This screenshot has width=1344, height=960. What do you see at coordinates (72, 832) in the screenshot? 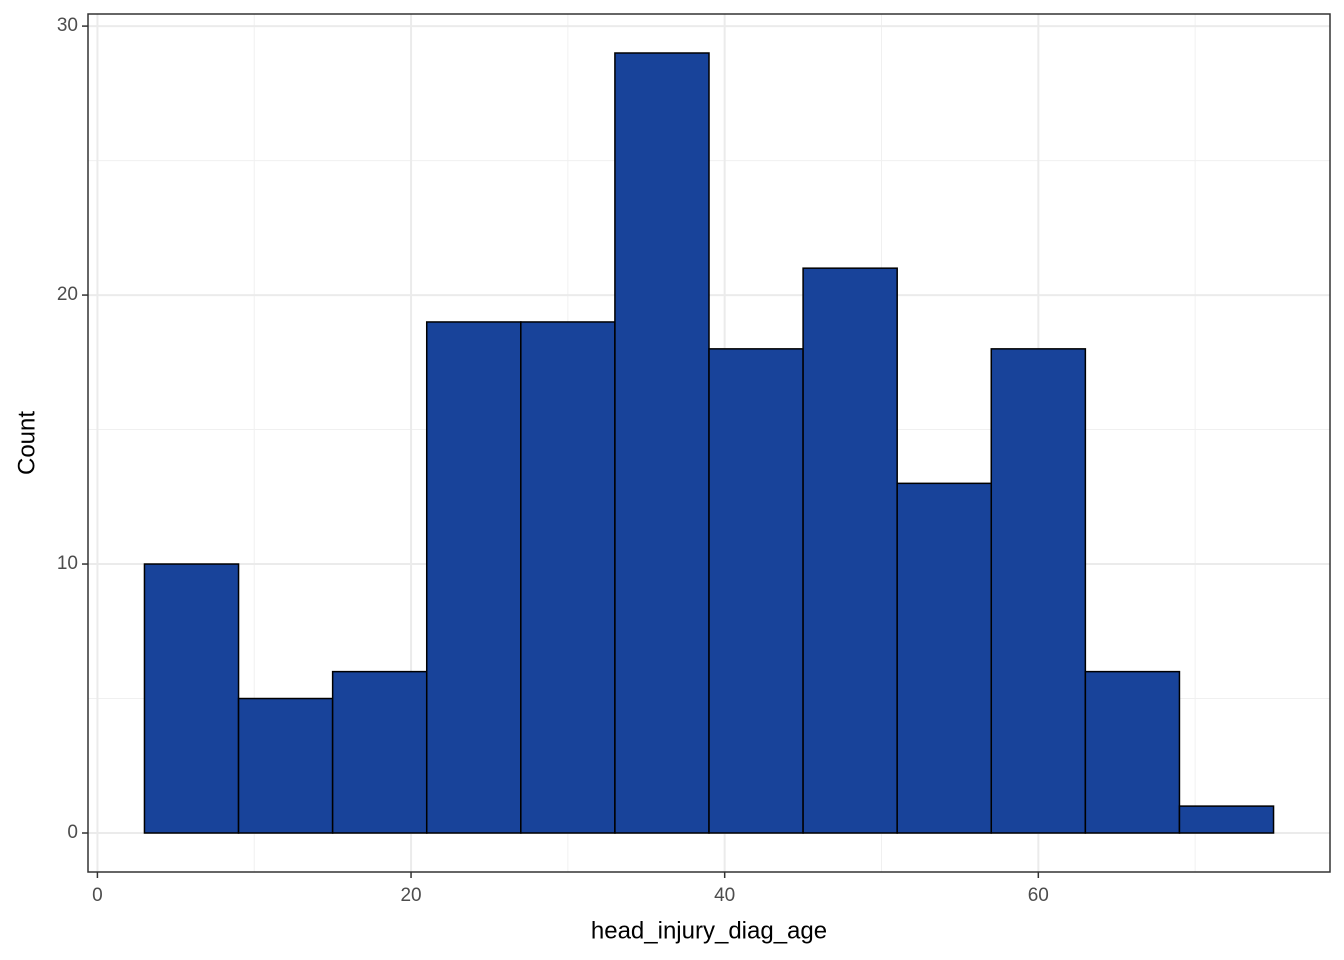
I see `y-tick-label: 0` at bounding box center [72, 832].